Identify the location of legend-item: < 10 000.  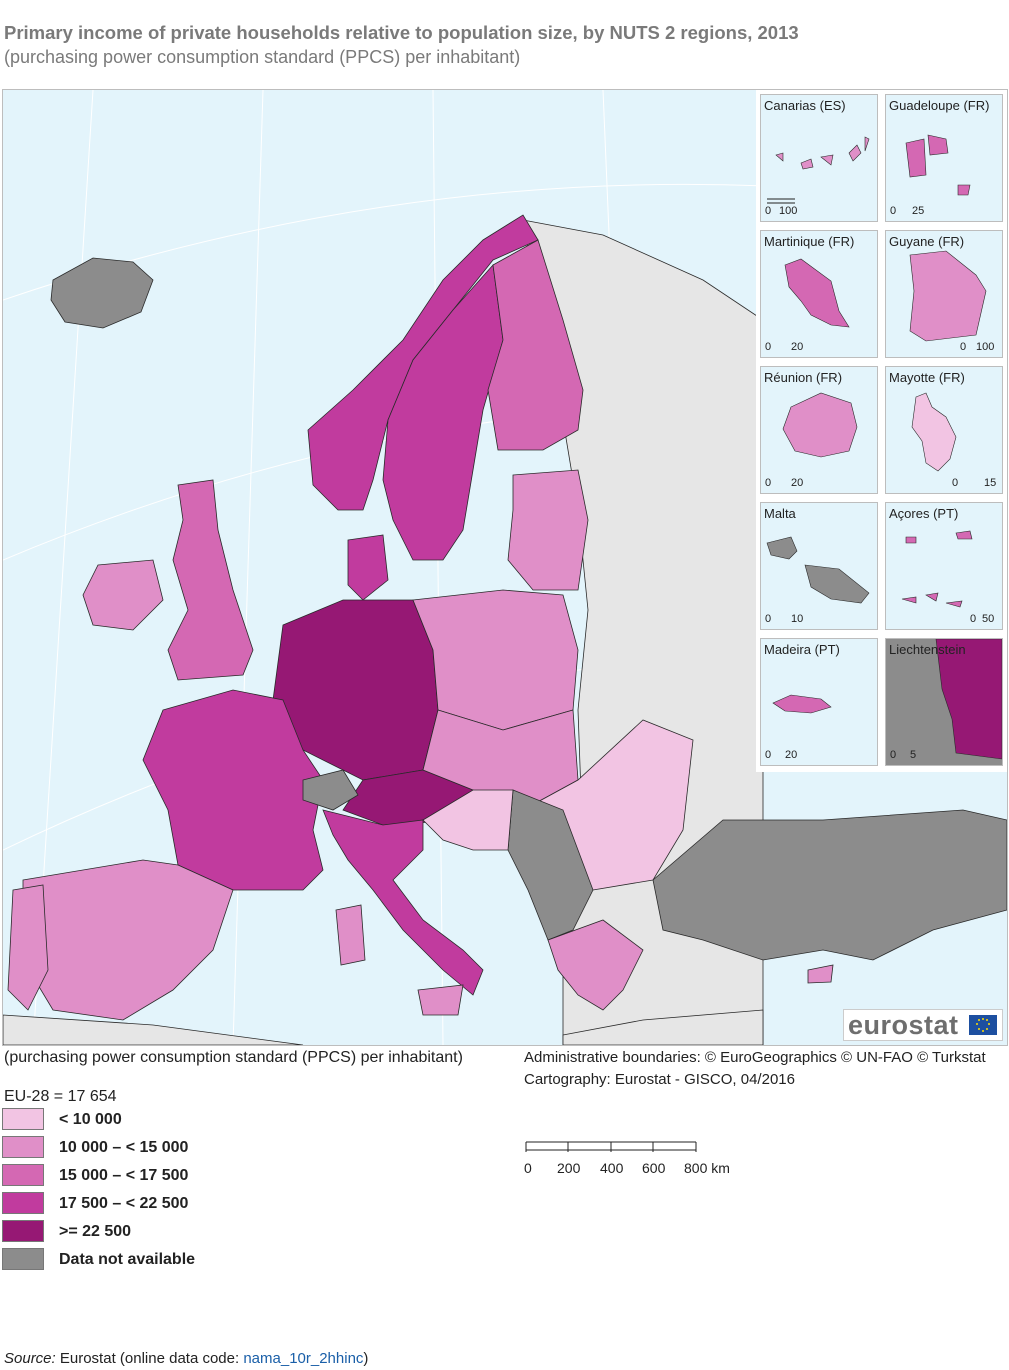
(132, 1120).